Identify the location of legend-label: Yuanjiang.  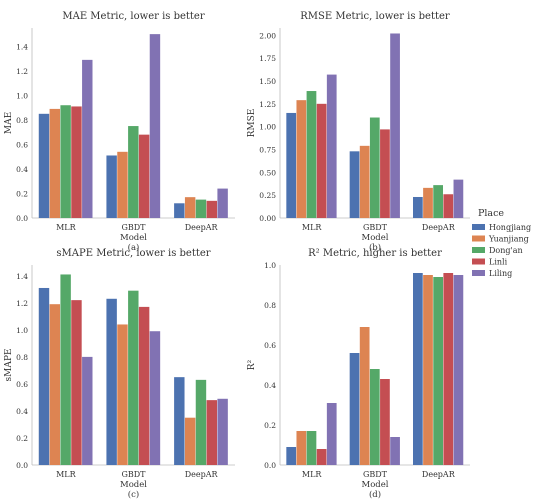
(508, 239).